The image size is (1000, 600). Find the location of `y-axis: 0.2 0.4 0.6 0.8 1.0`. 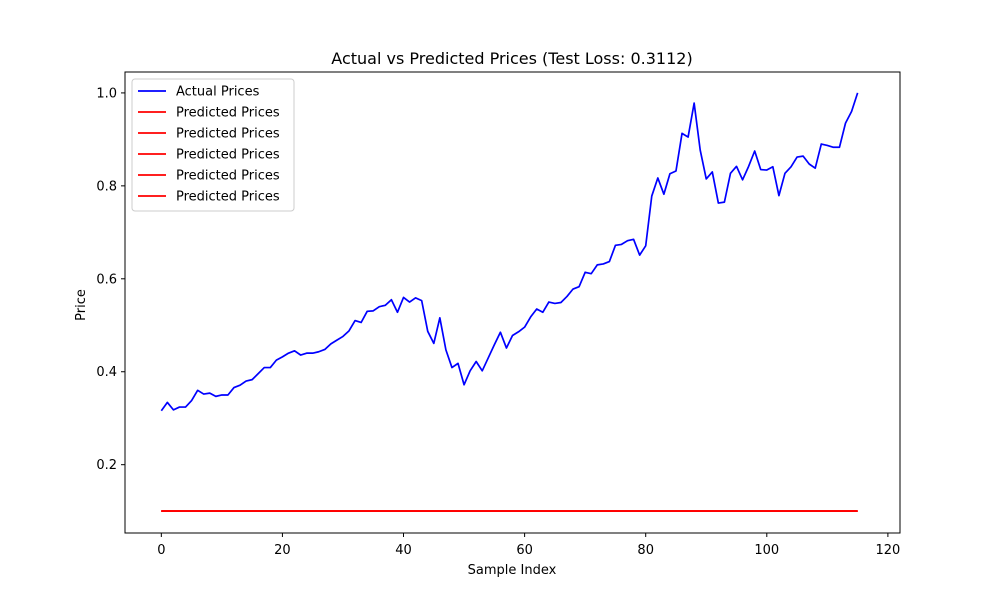

y-axis: 0.2 0.4 0.6 0.8 1.0 is located at coordinates (110, 279).